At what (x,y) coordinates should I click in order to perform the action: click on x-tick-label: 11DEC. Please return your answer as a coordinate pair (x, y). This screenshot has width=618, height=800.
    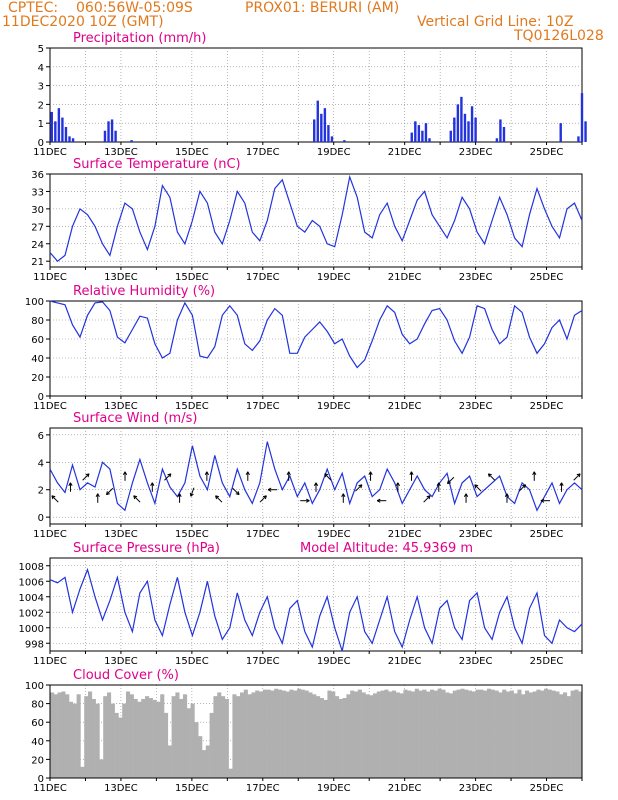
    Looking at the image, I should click on (50, 152).